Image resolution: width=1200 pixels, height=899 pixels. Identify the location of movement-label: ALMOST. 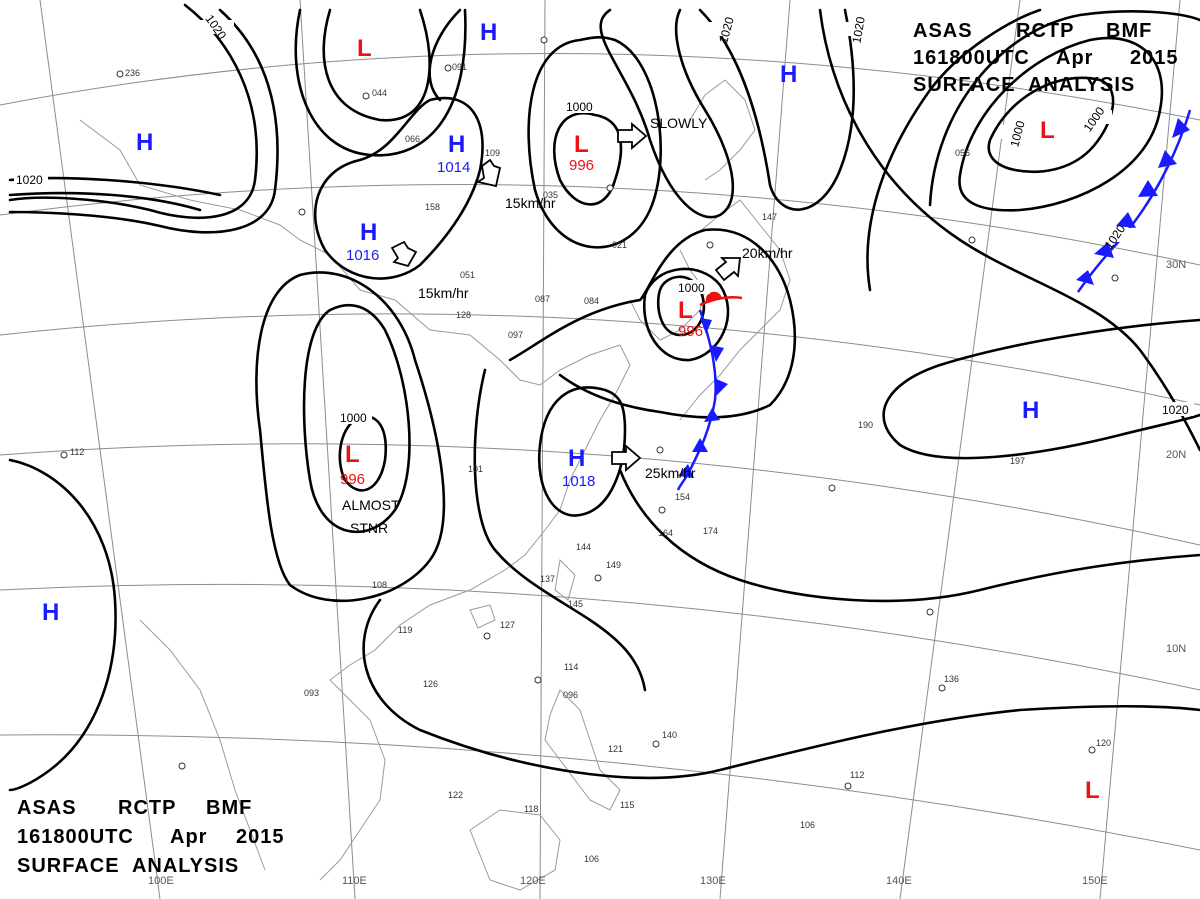
(371, 505).